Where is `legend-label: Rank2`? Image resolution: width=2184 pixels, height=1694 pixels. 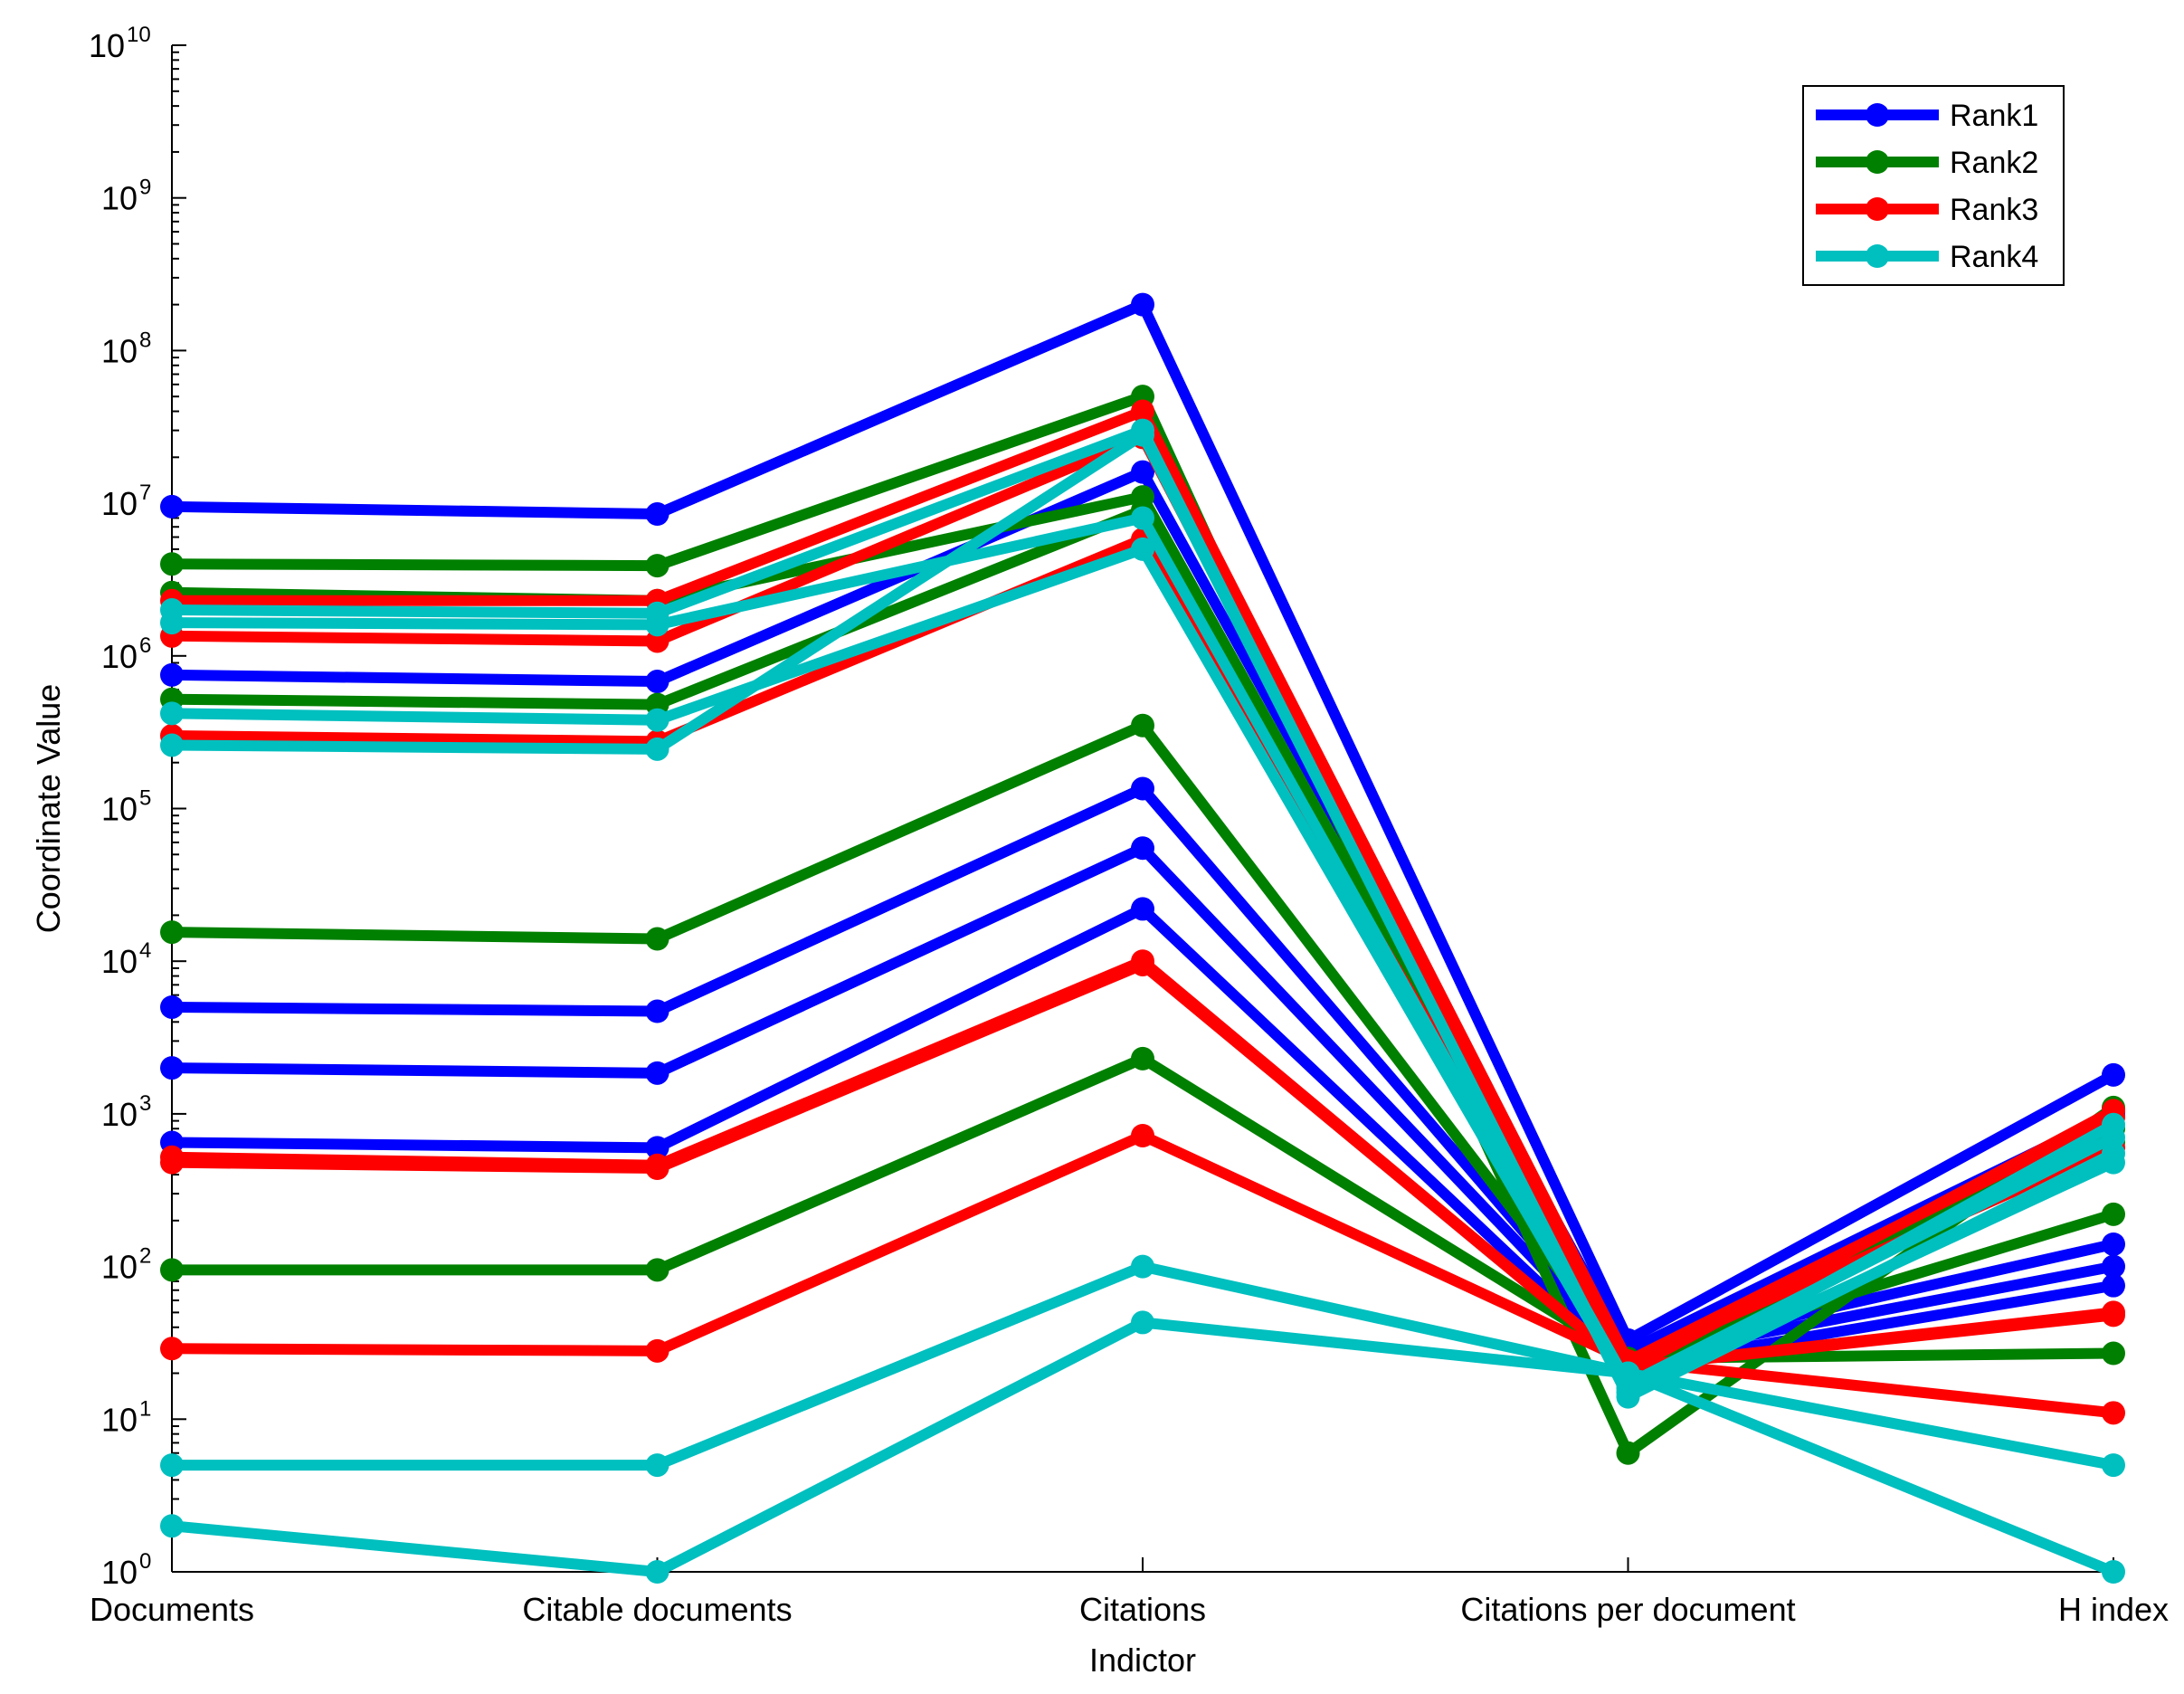
legend-label: Rank2 is located at coordinates (1994, 163).